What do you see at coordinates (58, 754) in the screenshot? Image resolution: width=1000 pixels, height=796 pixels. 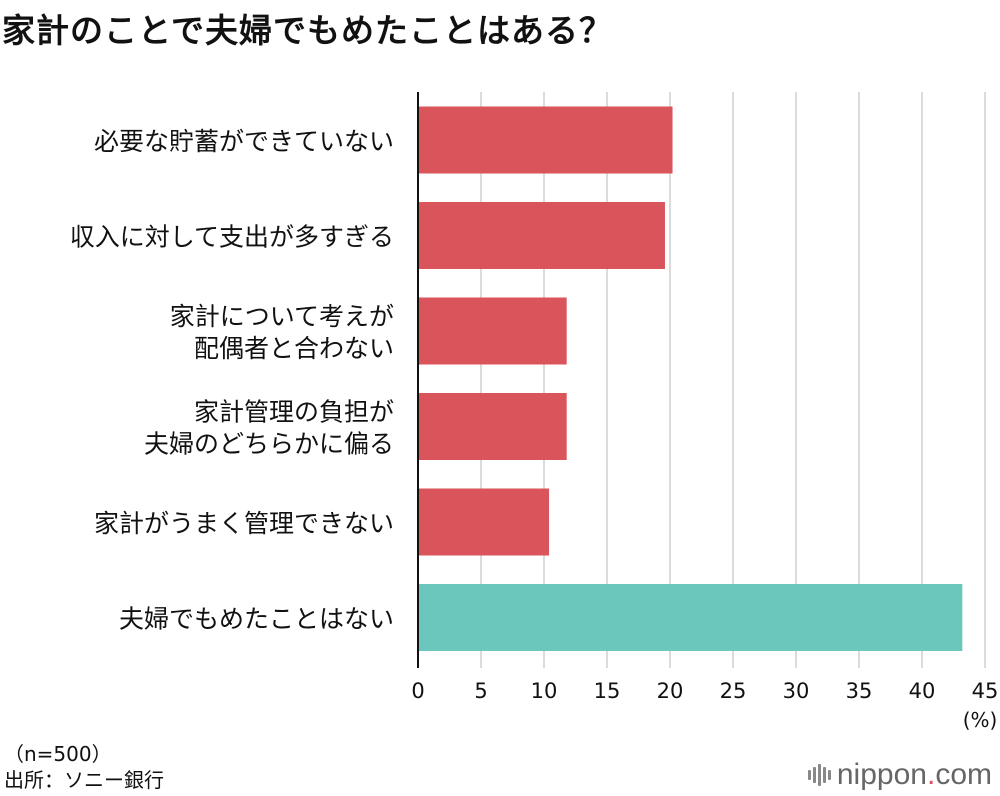 I see `sample-size-note: （n=500）` at bounding box center [58, 754].